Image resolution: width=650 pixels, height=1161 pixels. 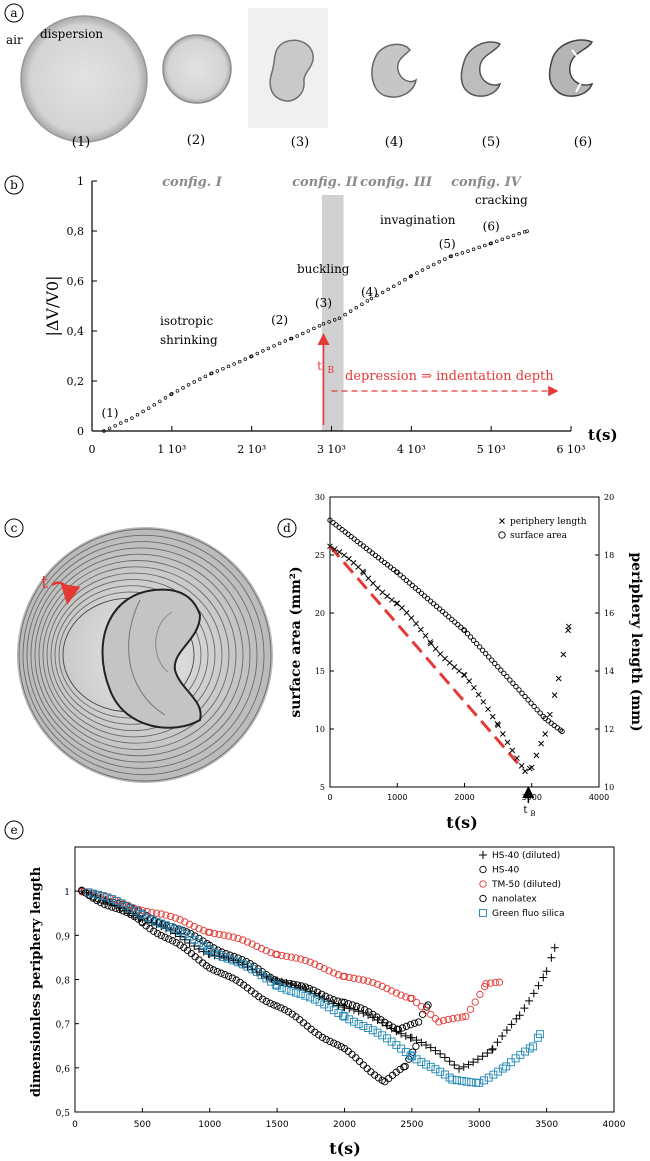 What do you see at coordinates (209, 1125) in the screenshot?
I see `x-tick-label: 1000` at bounding box center [209, 1125].